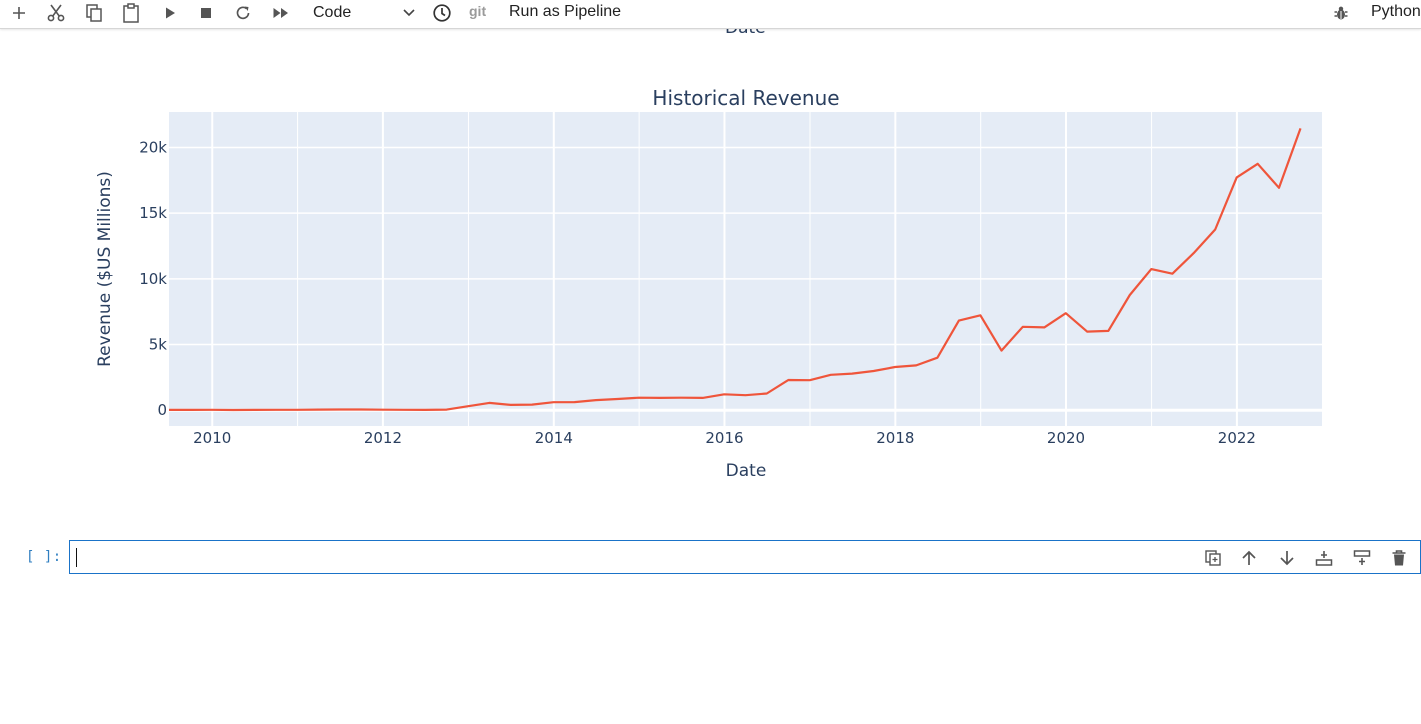 Image resolution: width=1421 pixels, height=724 pixels. I want to click on delete-cell-button, so click(1399, 558).